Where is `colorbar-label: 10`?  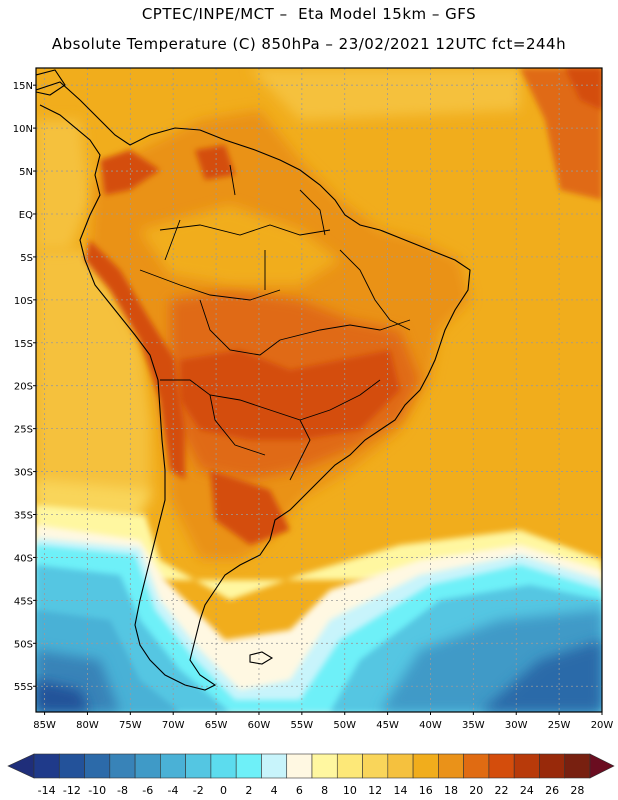
colorbar-label: 10 is located at coordinates (350, 790).